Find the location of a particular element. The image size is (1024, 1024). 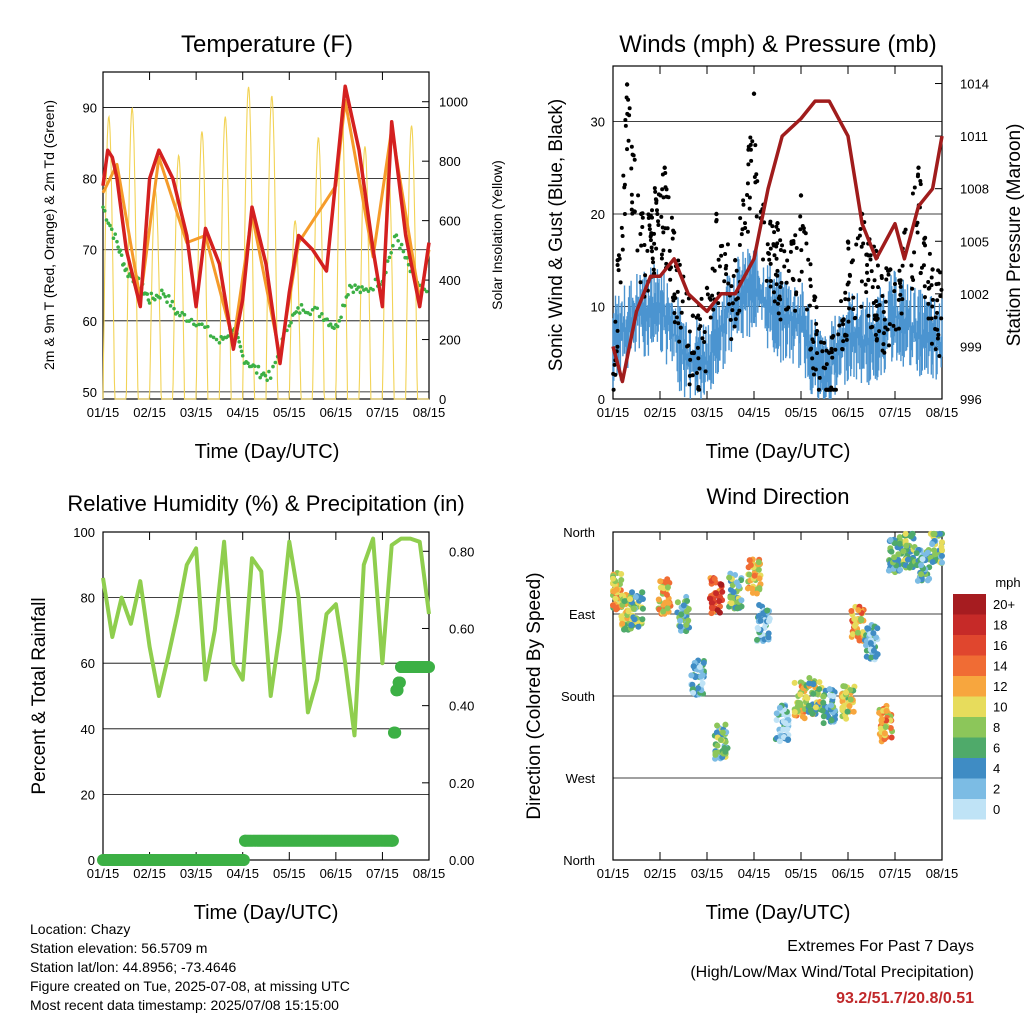

y-tick-label-left: 70 is located at coordinates (90, 250).